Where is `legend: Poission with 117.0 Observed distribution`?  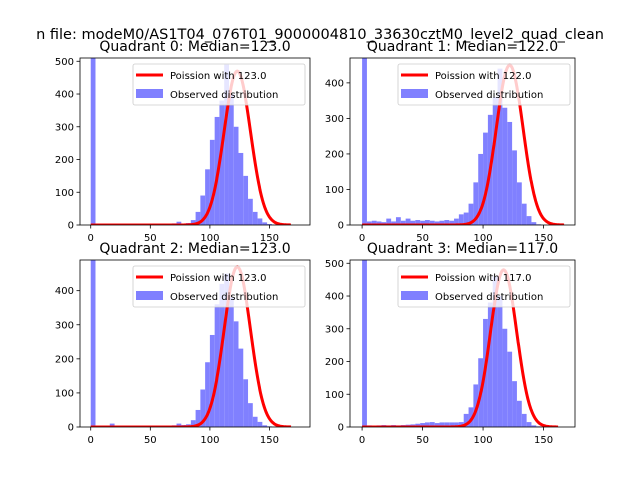 legend: Poission with 117.0 Observed distribution is located at coordinates (484, 286).